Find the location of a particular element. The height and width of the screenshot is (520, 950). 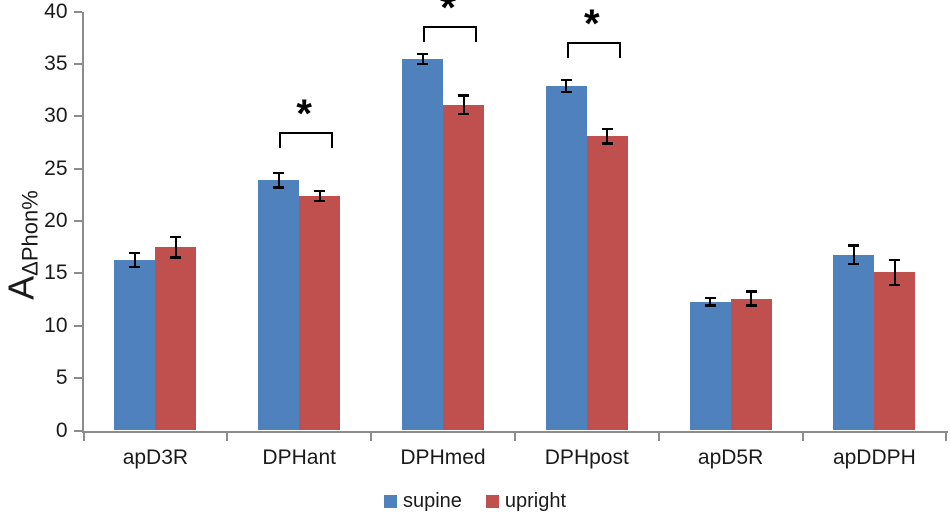

legend-swatch-supine is located at coordinates (390, 501).